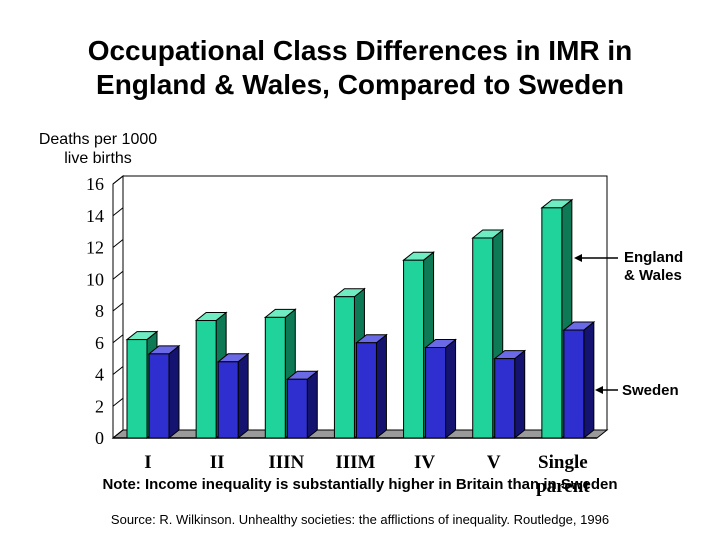 This screenshot has height=540, width=720. I want to click on chart-title-line-2: England & Wales, Compared to Sweden, so click(360, 84).